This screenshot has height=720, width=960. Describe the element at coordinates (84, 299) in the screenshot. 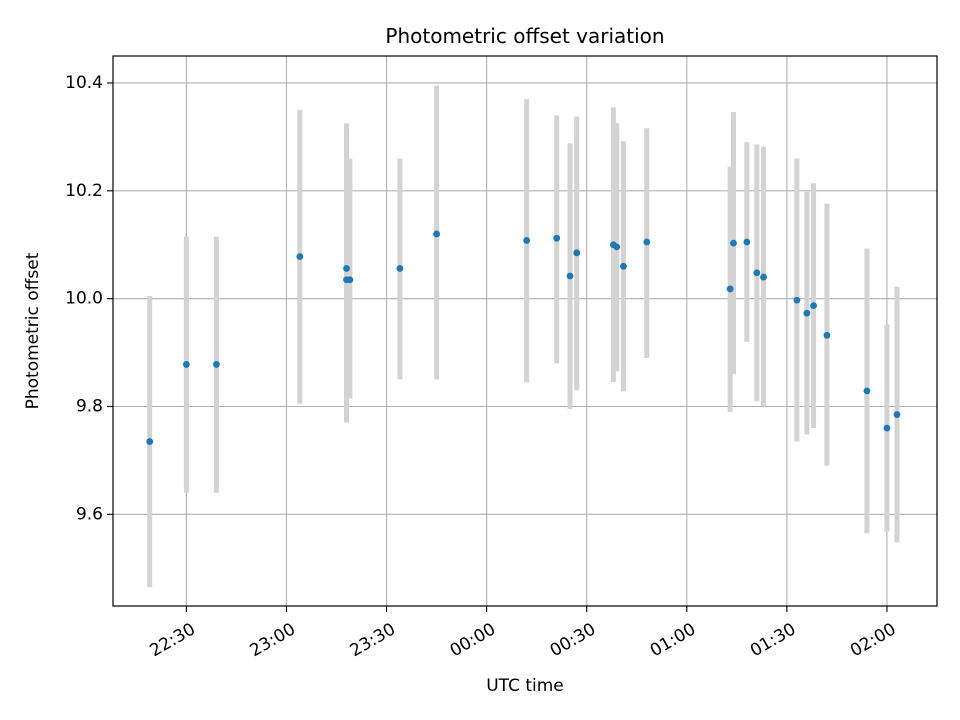

I see `y-tick-label: 10.0` at that location.